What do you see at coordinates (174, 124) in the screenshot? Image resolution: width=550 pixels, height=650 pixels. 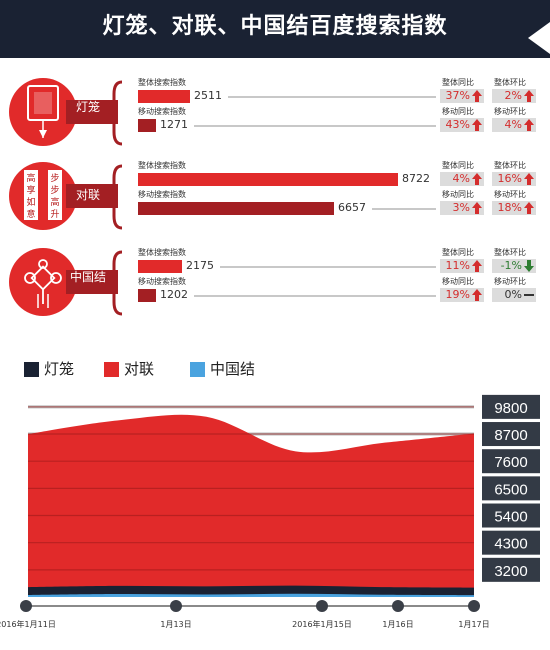 I see `mobile-index-value: 1271` at bounding box center [174, 124].